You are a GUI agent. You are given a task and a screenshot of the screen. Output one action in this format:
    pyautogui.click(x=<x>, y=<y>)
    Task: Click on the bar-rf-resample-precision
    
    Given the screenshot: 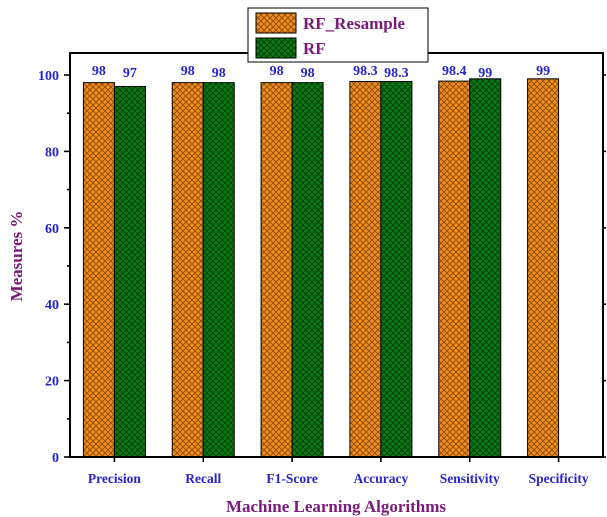 What is the action you would take?
    pyautogui.click(x=98, y=270)
    